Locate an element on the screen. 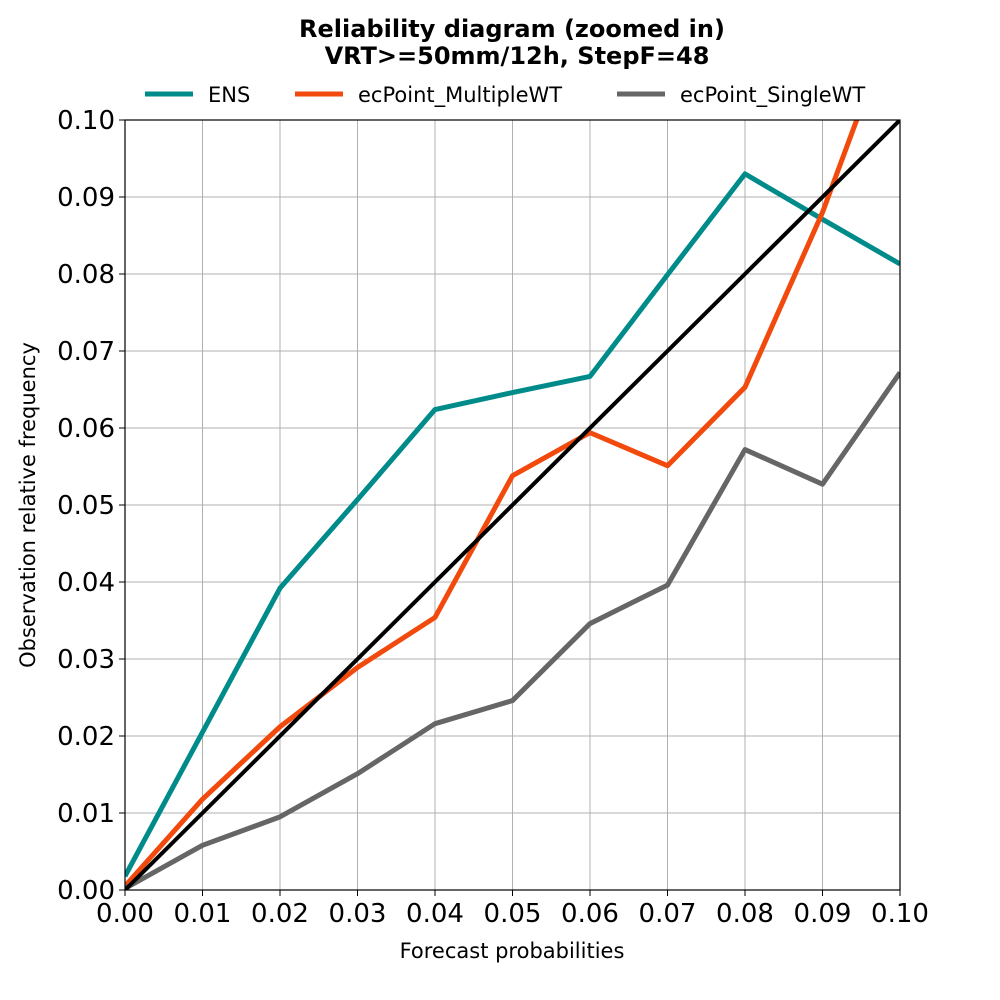 Image resolution: width=1000 pixels, height=1000 pixels. y-tick-label: 0.10 is located at coordinates (86, 121).